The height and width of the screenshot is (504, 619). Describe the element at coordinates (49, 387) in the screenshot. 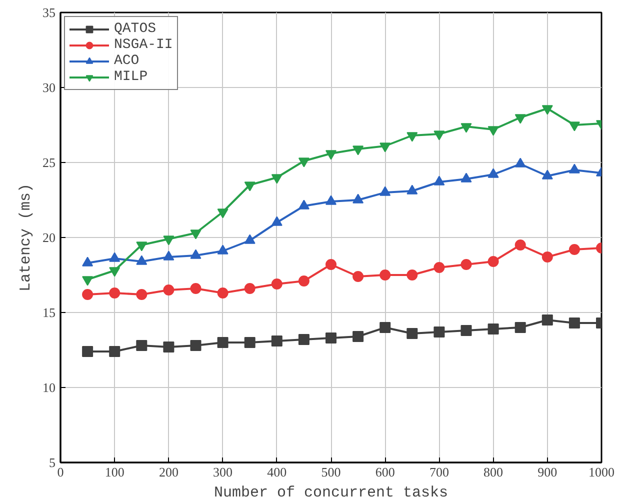

I see `y-tick-label: 10` at that location.